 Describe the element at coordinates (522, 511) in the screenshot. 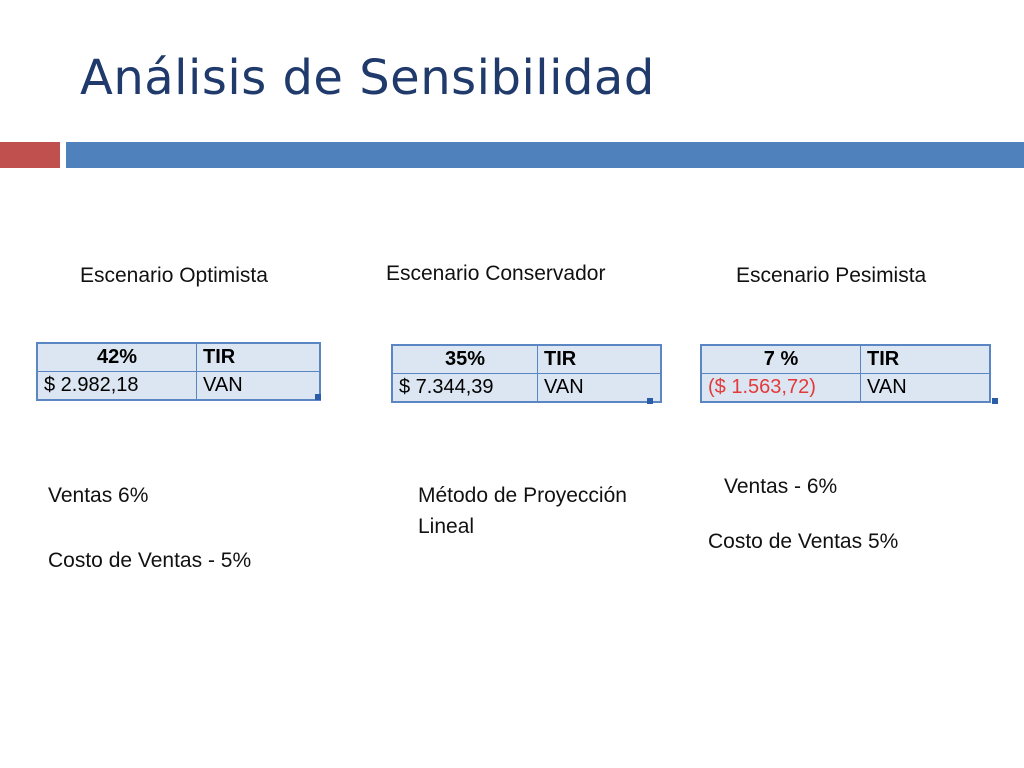

I see `note-metodo: Método de Proyección Lineal` at that location.